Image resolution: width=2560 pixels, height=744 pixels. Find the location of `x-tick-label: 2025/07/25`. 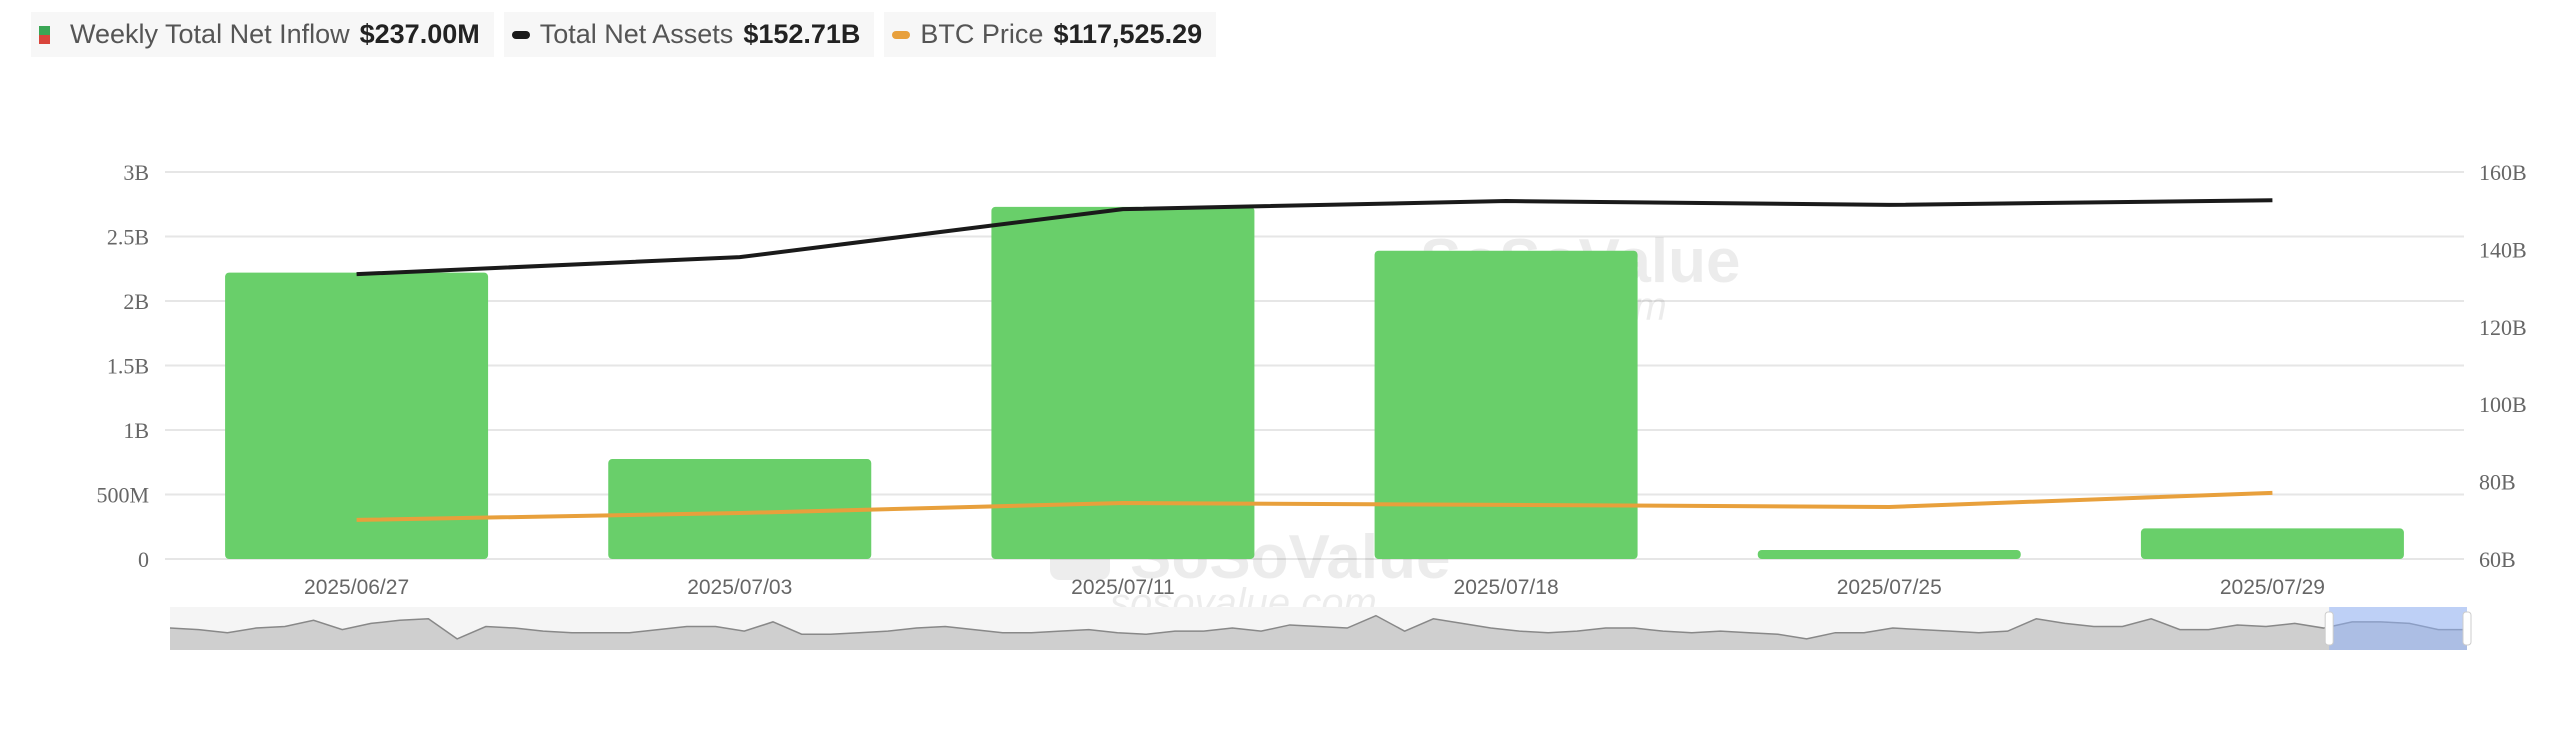

x-tick-label: 2025/07/25 is located at coordinates (1889, 587).